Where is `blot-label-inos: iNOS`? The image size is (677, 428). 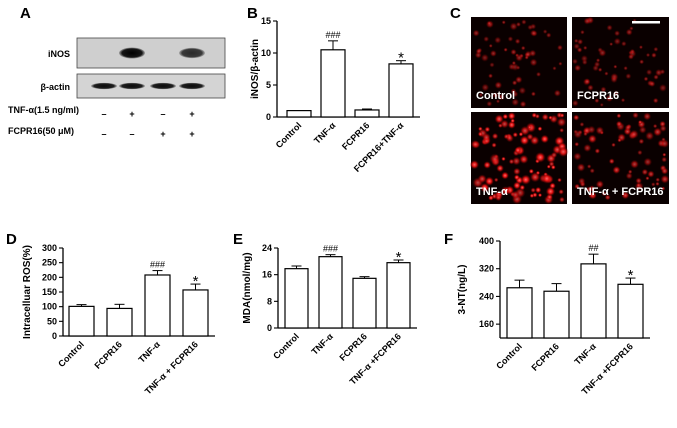
blot-label-inos: iNOS is located at coordinates (59, 54).